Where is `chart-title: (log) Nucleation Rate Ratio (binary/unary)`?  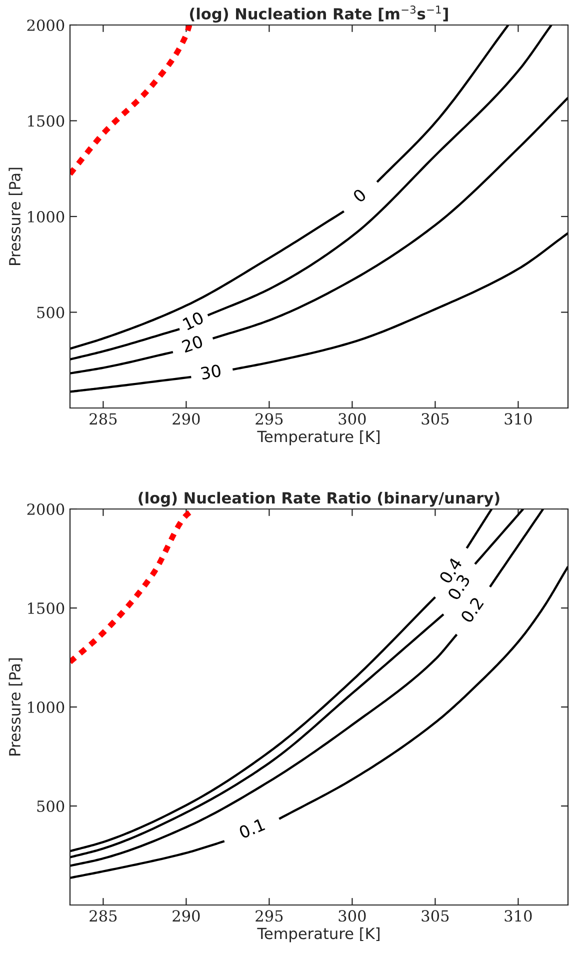 chart-title: (log) Nucleation Rate Ratio (binary/unary) is located at coordinates (319, 499).